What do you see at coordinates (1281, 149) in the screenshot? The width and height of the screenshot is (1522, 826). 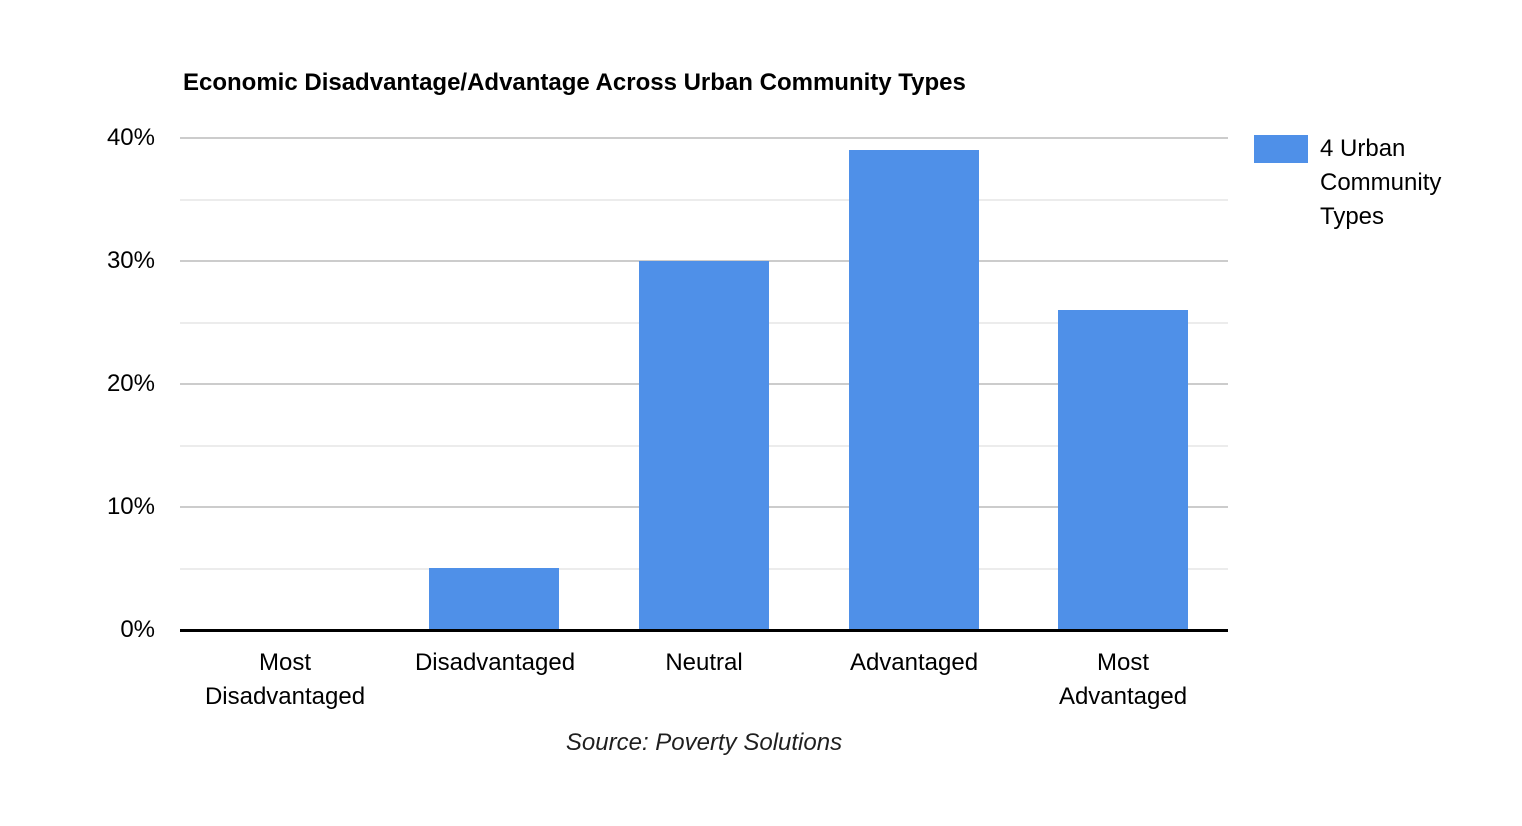 I see `legend-swatch` at bounding box center [1281, 149].